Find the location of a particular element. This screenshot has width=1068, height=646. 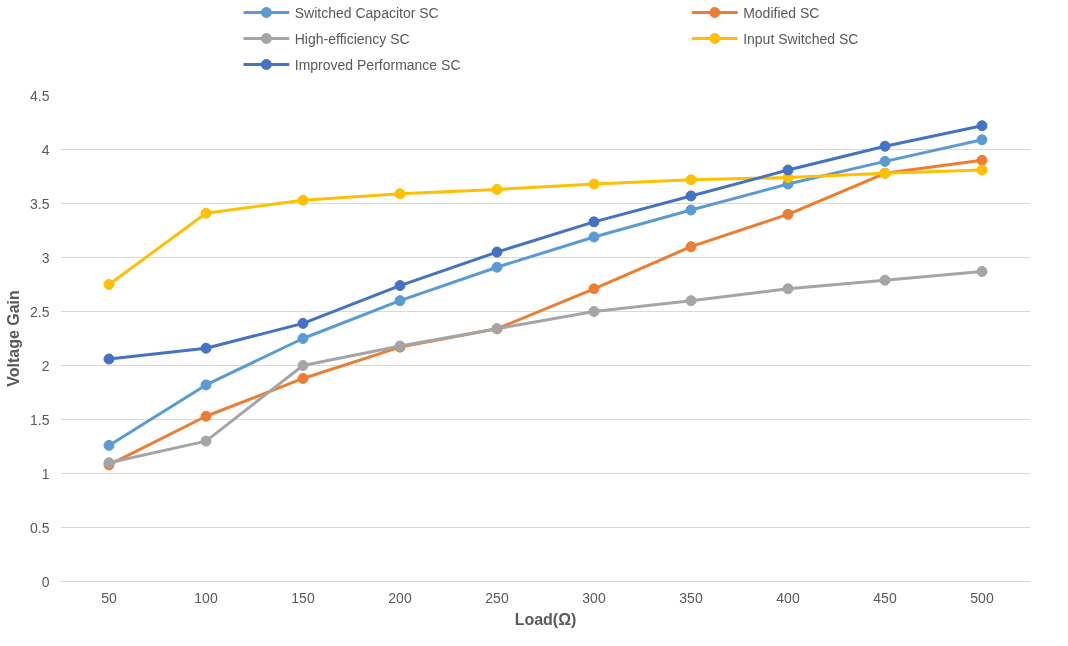

y-tick-label: 4.5 is located at coordinates (40, 95).